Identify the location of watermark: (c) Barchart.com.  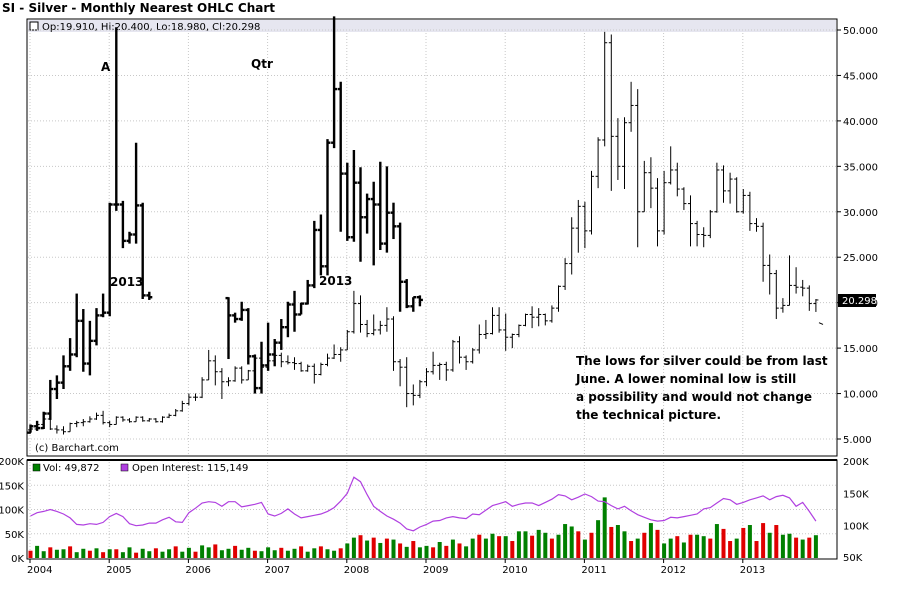
(77, 448).